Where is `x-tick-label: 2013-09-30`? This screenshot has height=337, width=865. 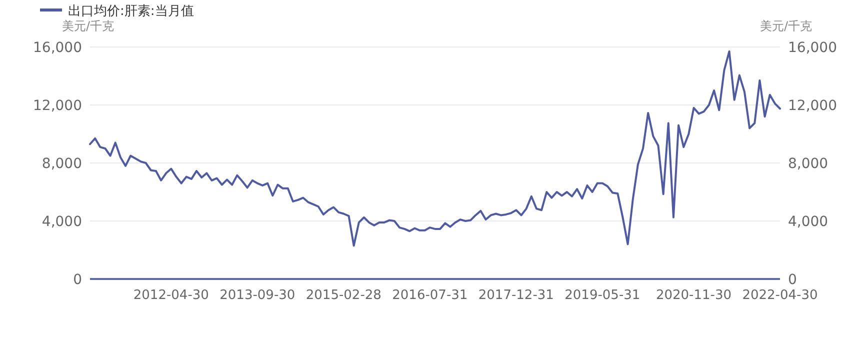 x-tick-label: 2013-09-30 is located at coordinates (258, 295).